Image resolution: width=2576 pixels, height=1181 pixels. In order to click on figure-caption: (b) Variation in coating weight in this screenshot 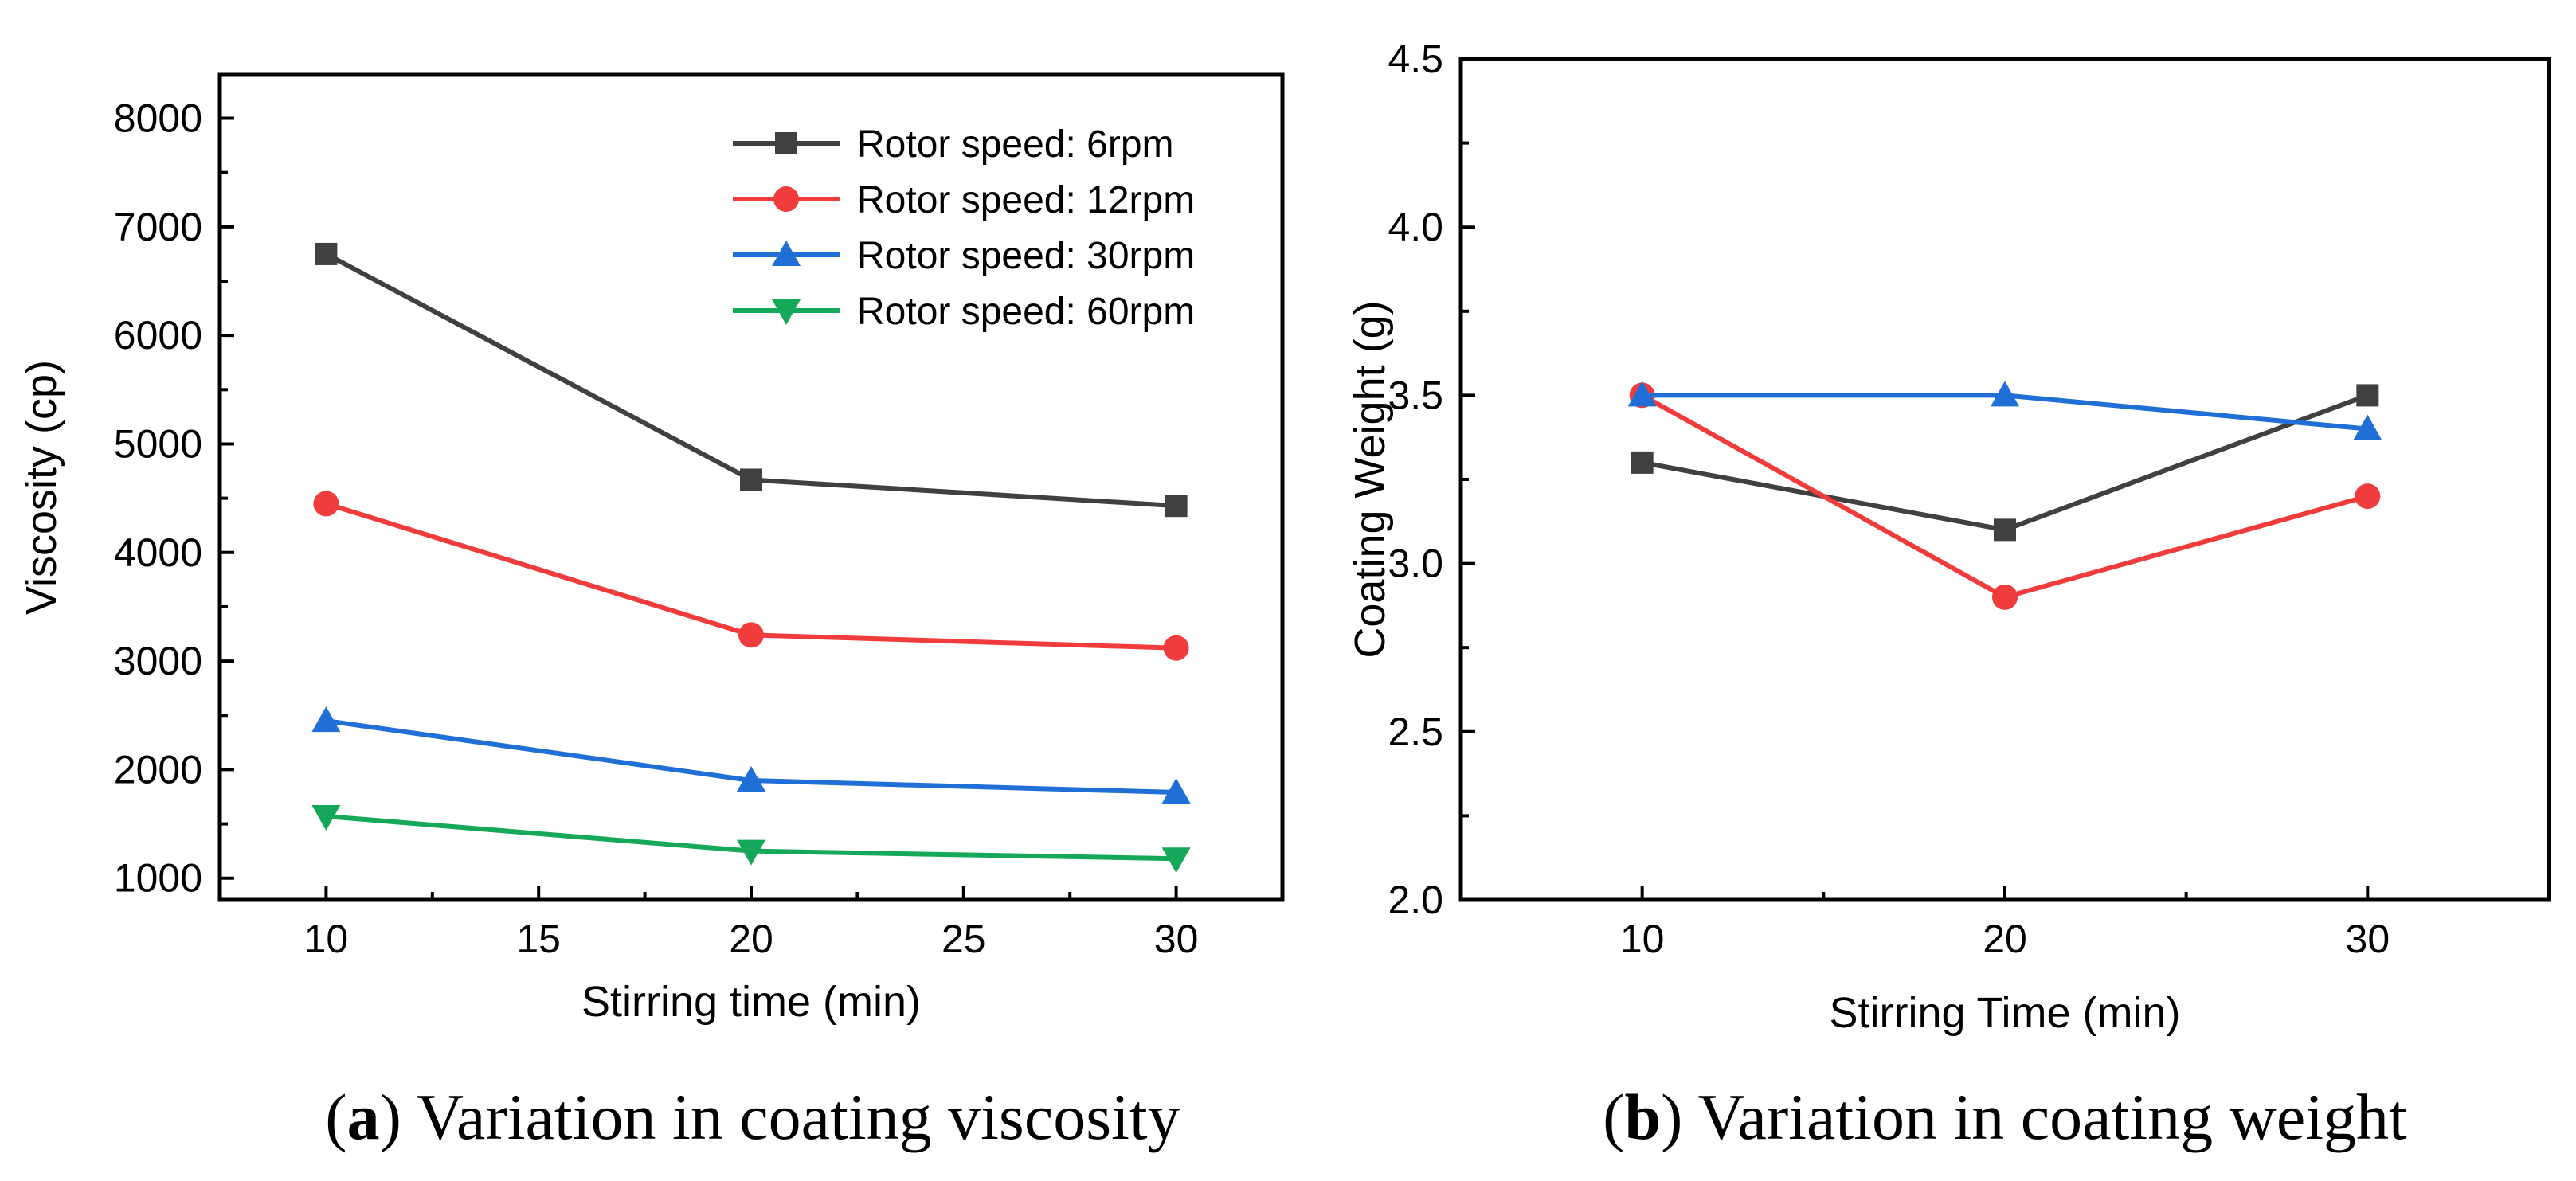, I will do `click(2005, 1117)`.